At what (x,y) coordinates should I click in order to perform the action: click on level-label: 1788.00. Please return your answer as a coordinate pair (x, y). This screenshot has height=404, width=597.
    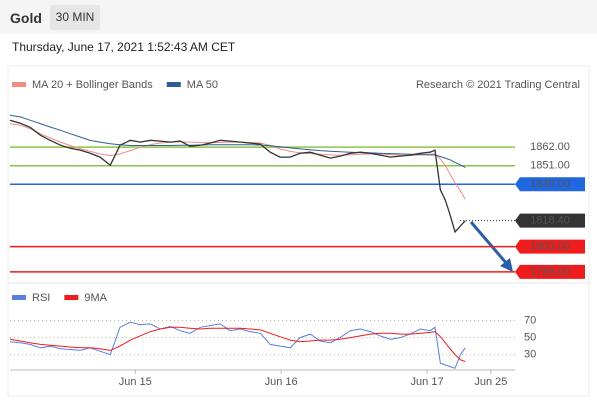
    Looking at the image, I should click on (550, 272).